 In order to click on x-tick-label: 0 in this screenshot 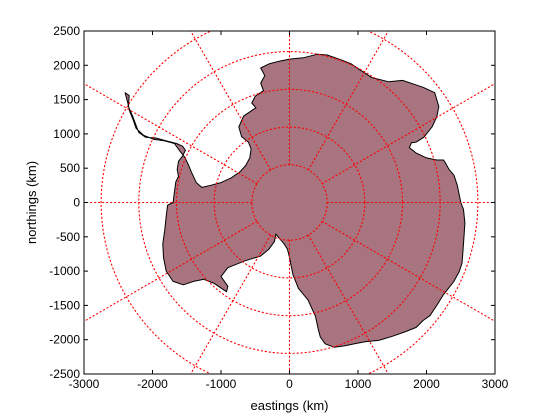, I will do `click(289, 384)`.